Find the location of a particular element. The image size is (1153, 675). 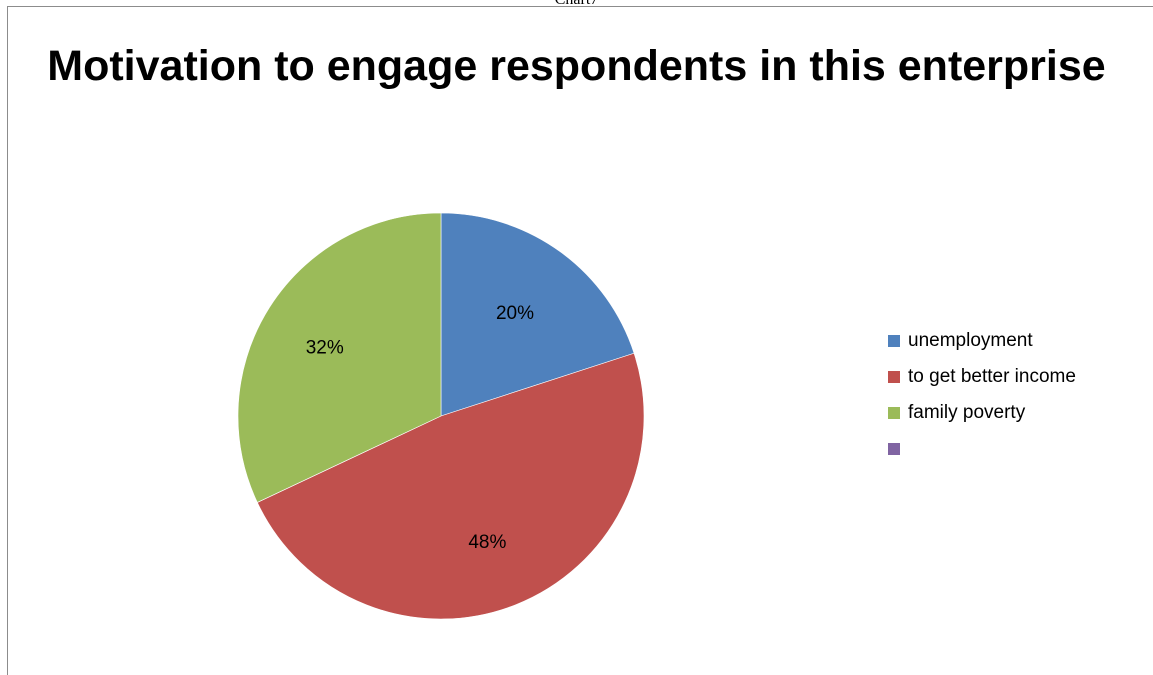

legend-item: to get better income is located at coordinates (1018, 377).